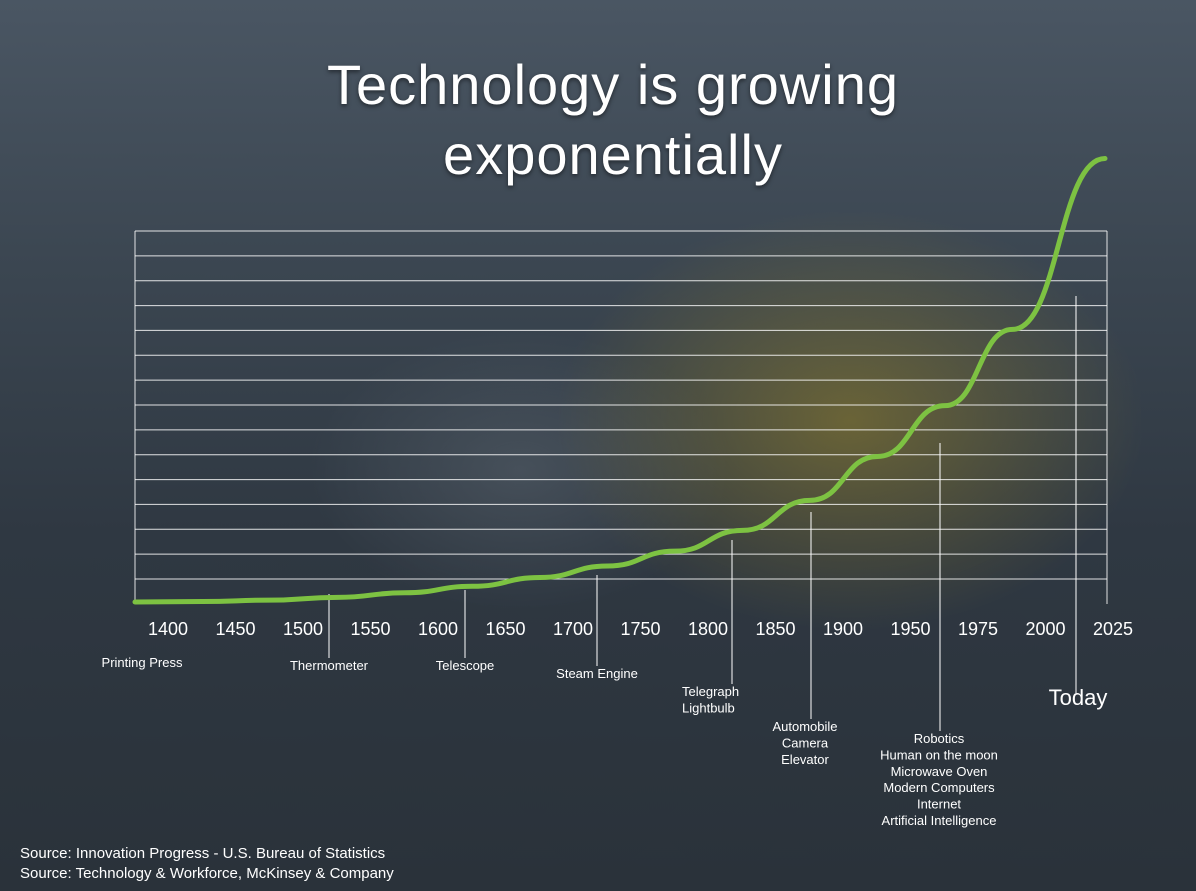 The width and height of the screenshot is (1196, 891). What do you see at coordinates (329, 665) in the screenshot?
I see `annotation-label: Thermometer` at bounding box center [329, 665].